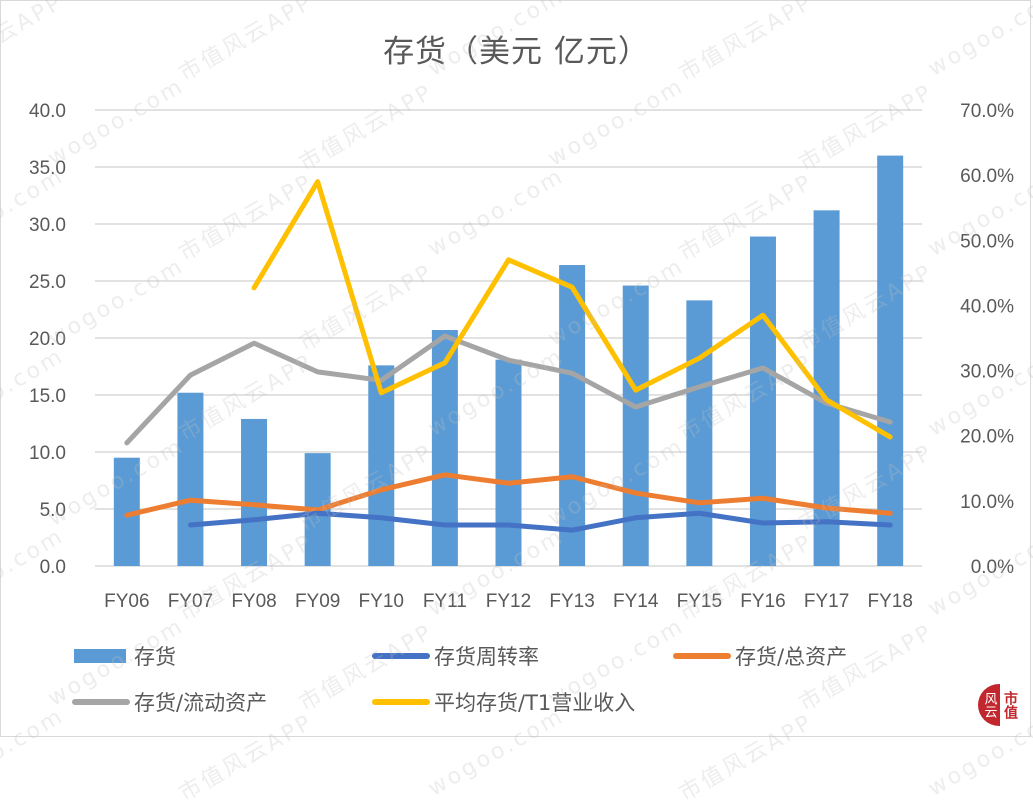 Image resolution: width=1033 pixels, height=808 pixels. What do you see at coordinates (253, 601) in the screenshot?
I see `x-tick-label: FY08` at bounding box center [253, 601].